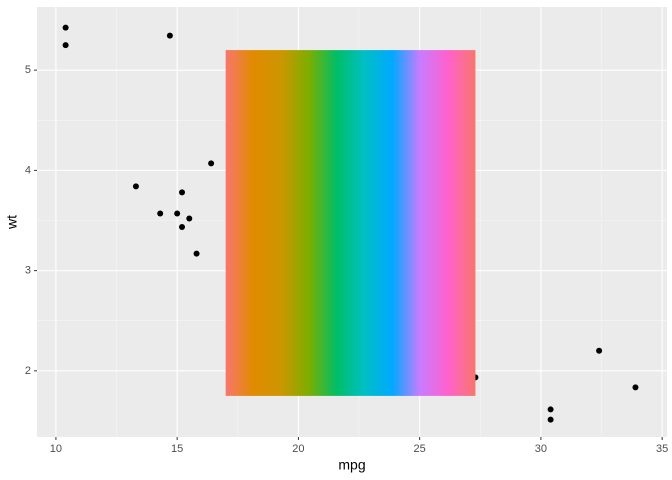 The width and height of the screenshot is (672, 480). What do you see at coordinates (177, 449) in the screenshot?
I see `x-tick-label: 15` at bounding box center [177, 449].